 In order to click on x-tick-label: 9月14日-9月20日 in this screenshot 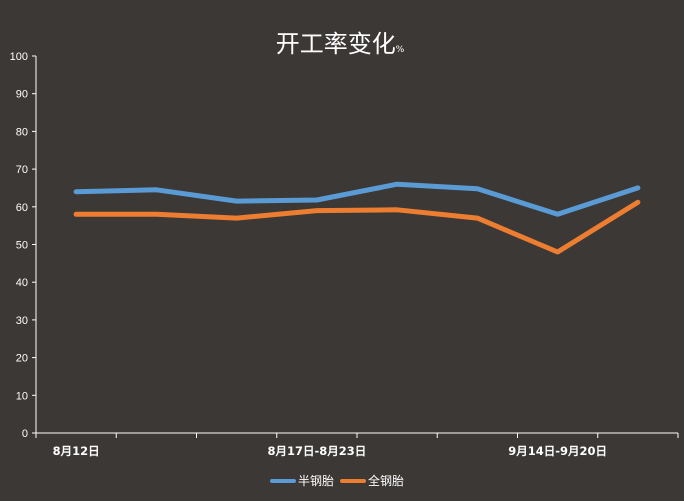, I will do `click(557, 451)`.